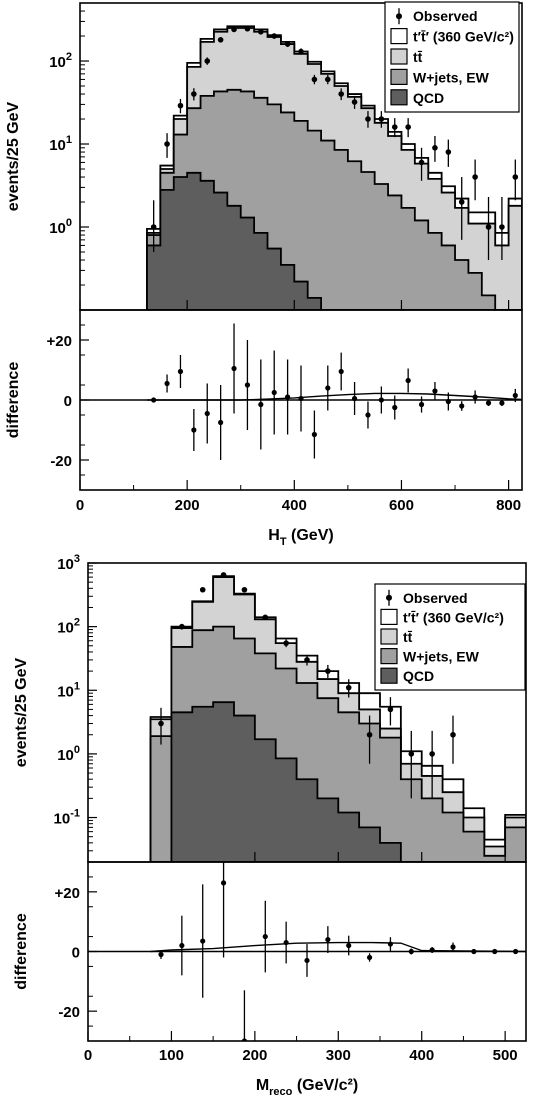 This screenshot has height=1102, width=555. What do you see at coordinates (187, 505) in the screenshot?
I see `x-tick-label: 200` at bounding box center [187, 505].